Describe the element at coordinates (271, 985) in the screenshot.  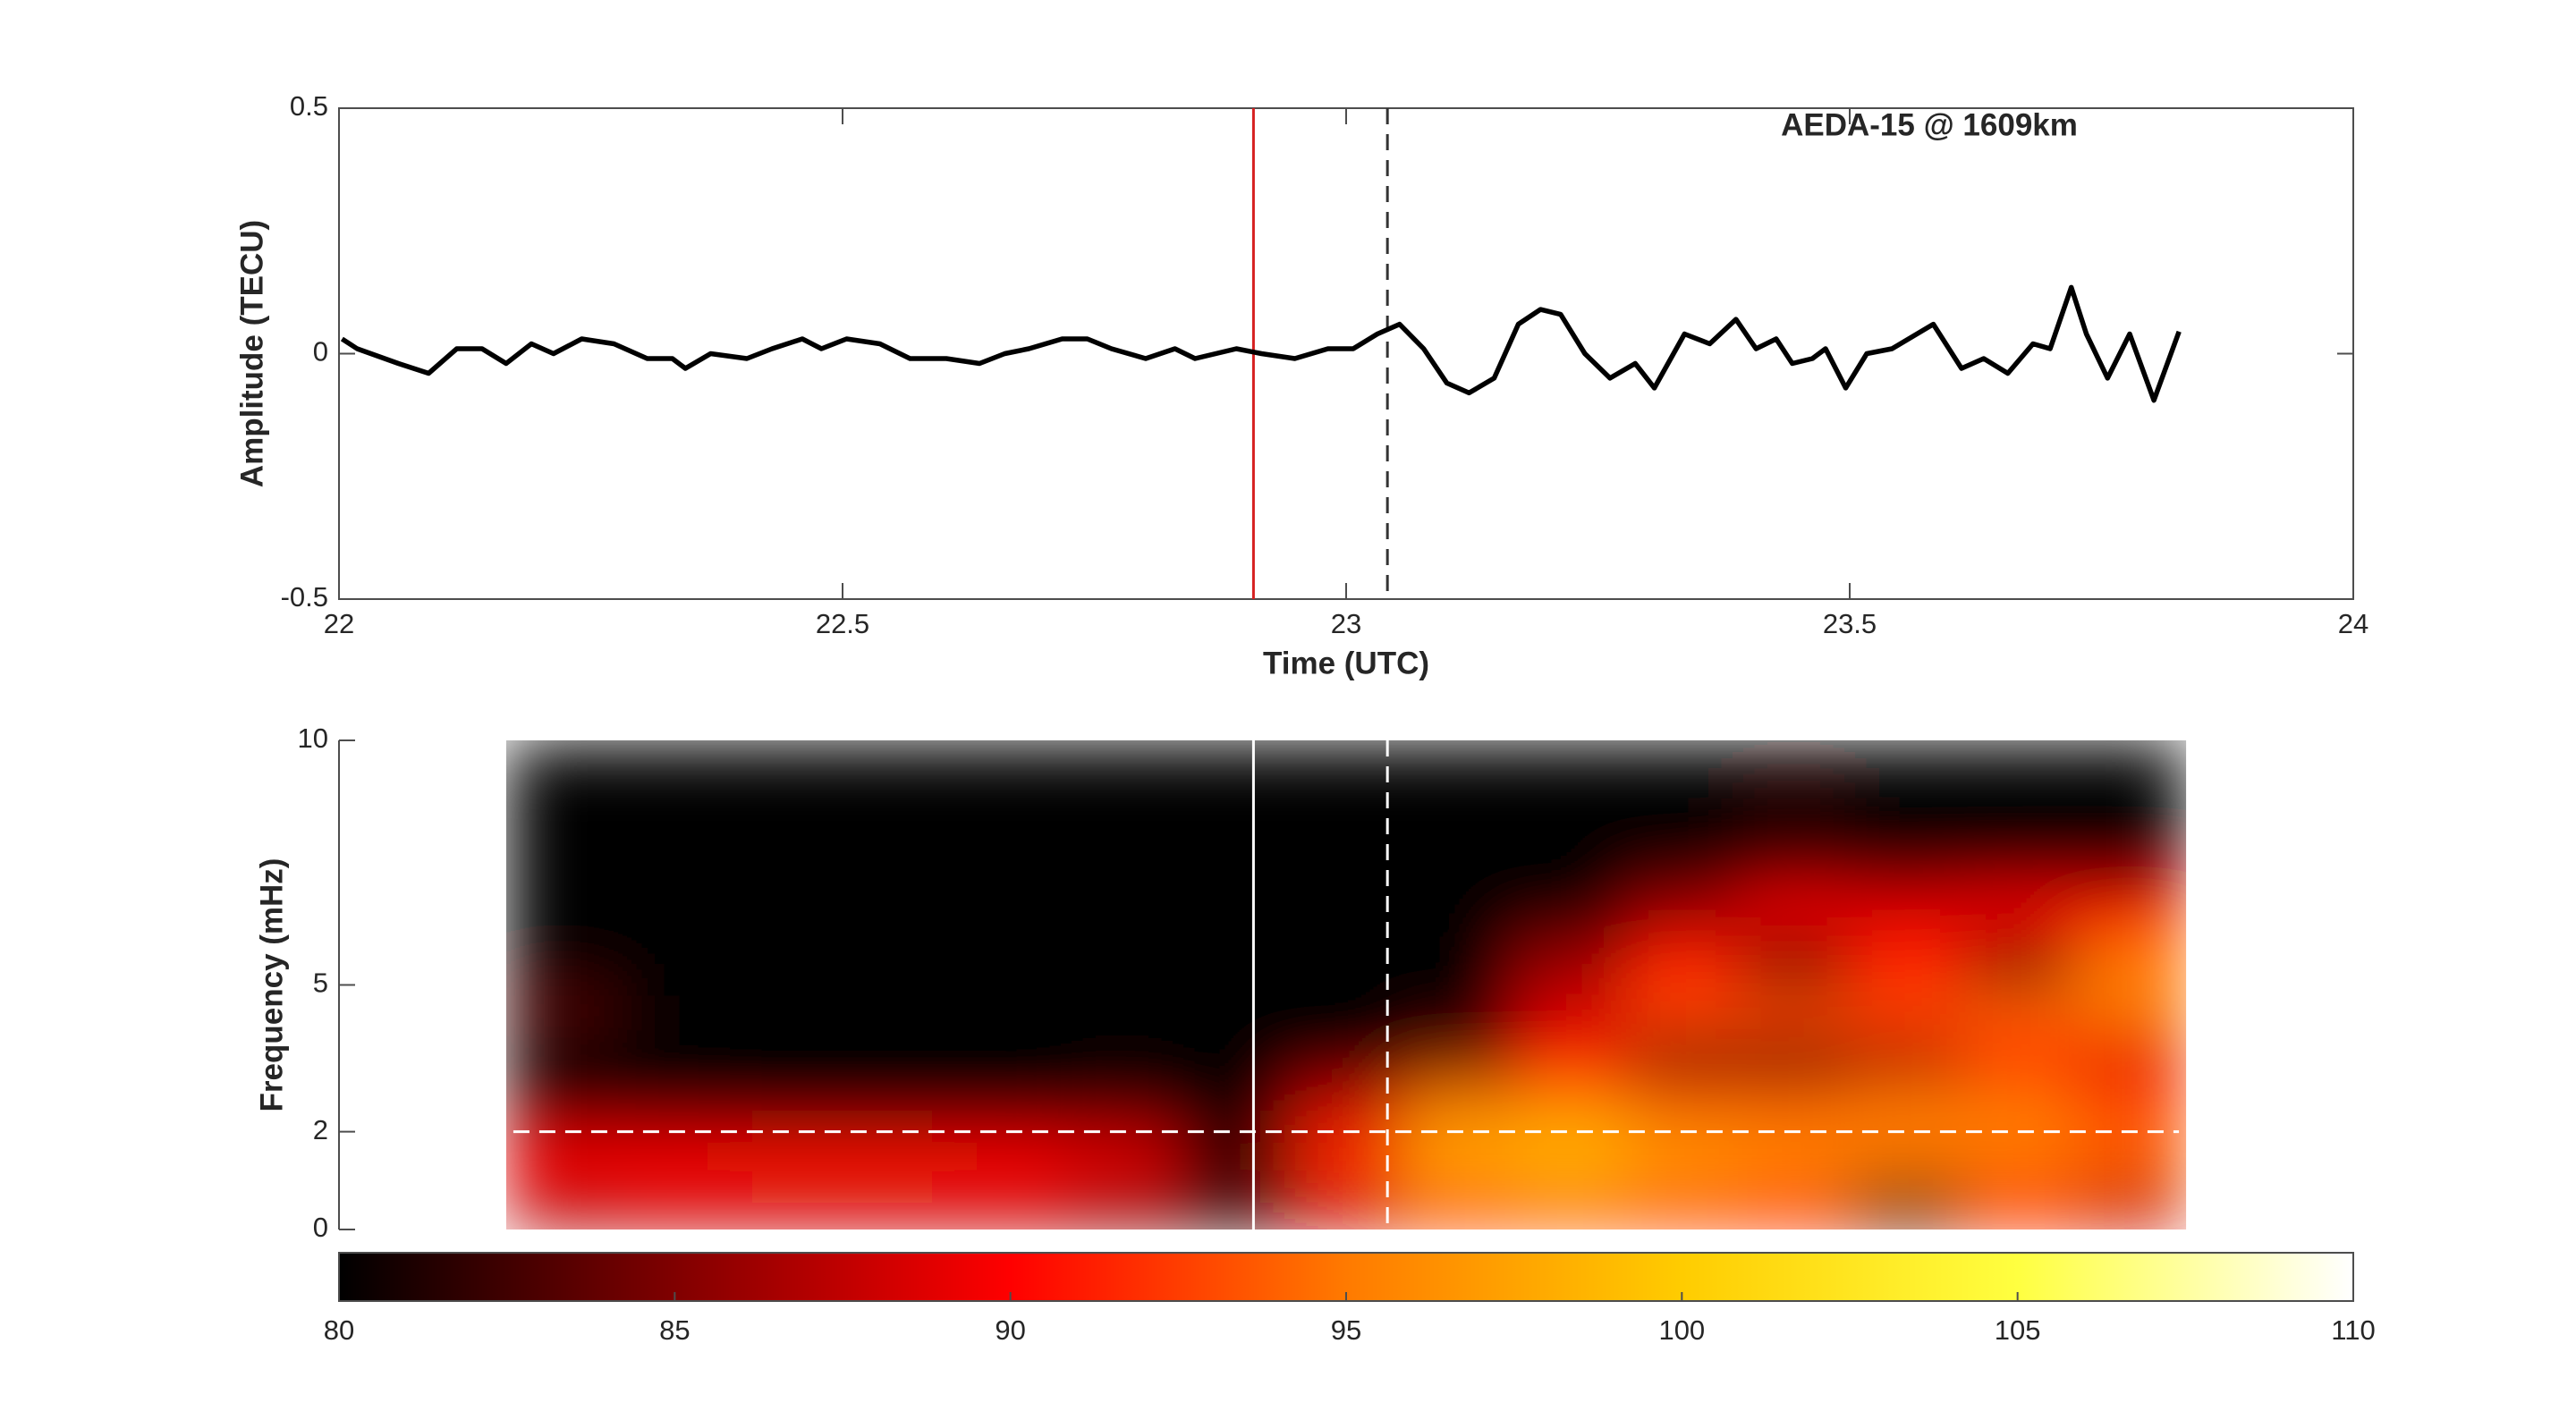
I see `y-axis-label: Frequency (mHz)` at that location.